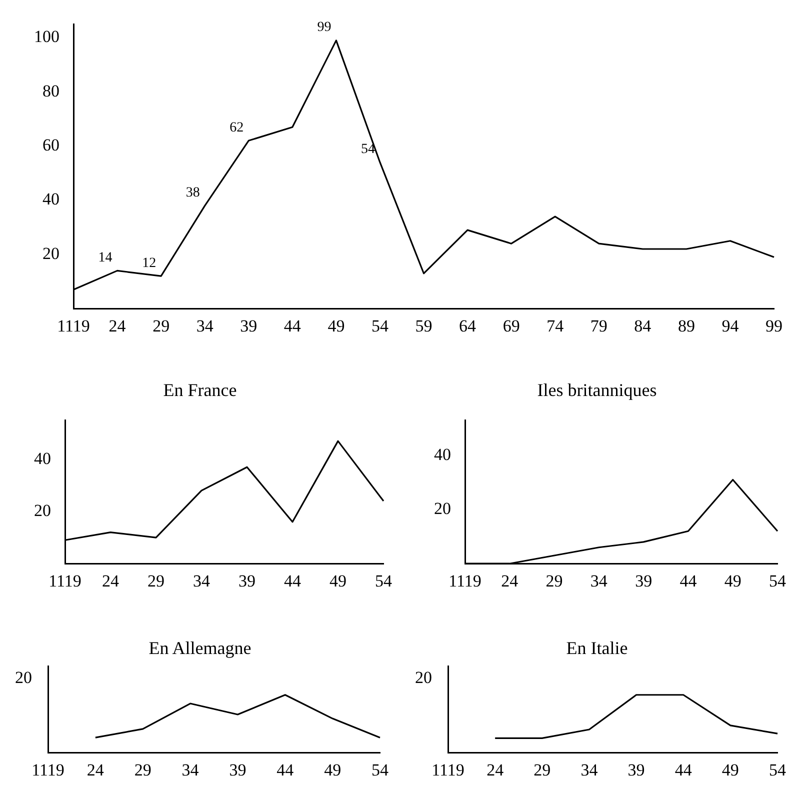 The width and height of the screenshot is (794, 789). What do you see at coordinates (200, 390) in the screenshot?
I see `chart-title: En France` at bounding box center [200, 390].